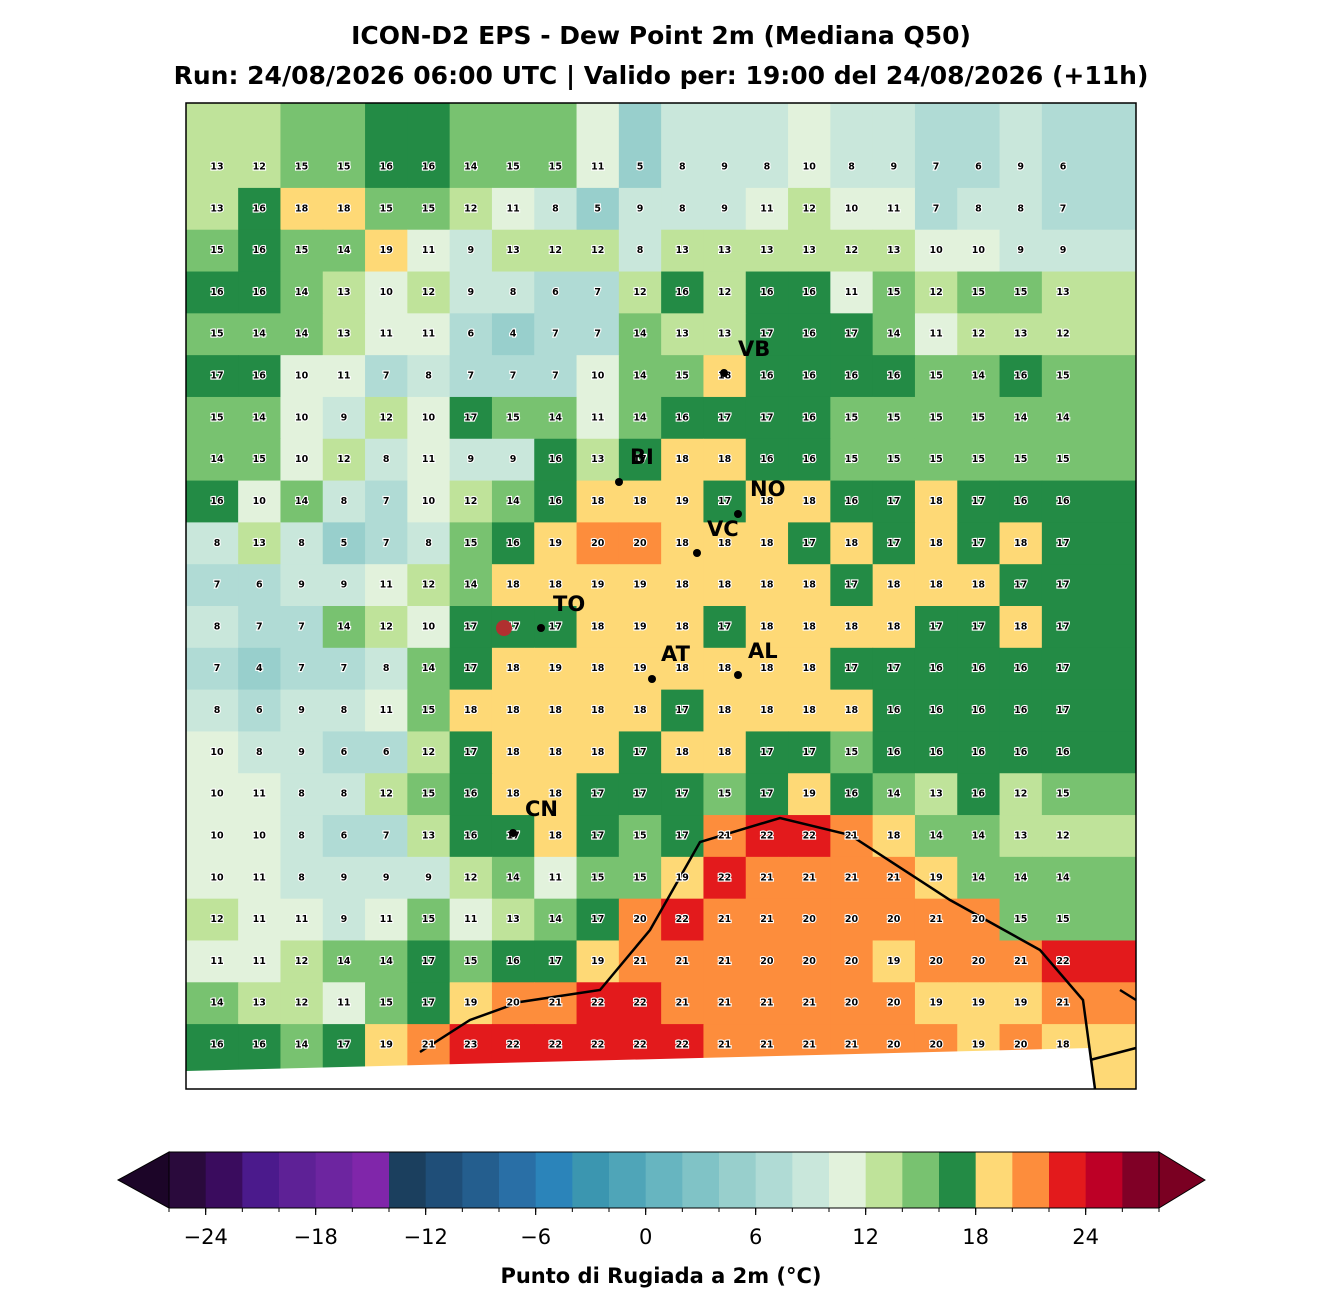  Describe the element at coordinates (640, 1068) in the screenshot. I see `no-data-area` at that location.